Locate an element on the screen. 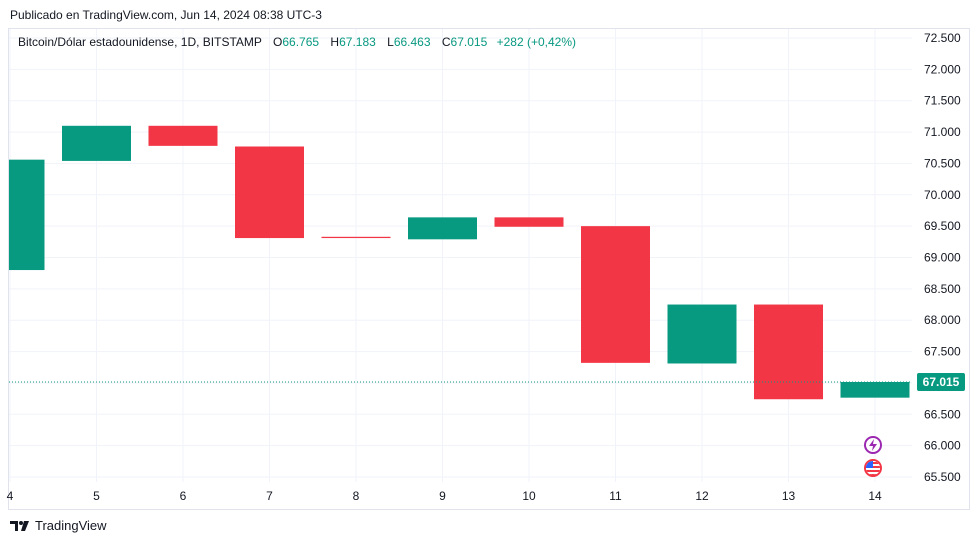 The width and height of the screenshot is (980, 545). x-tick-label: 4 is located at coordinates (10, 496).